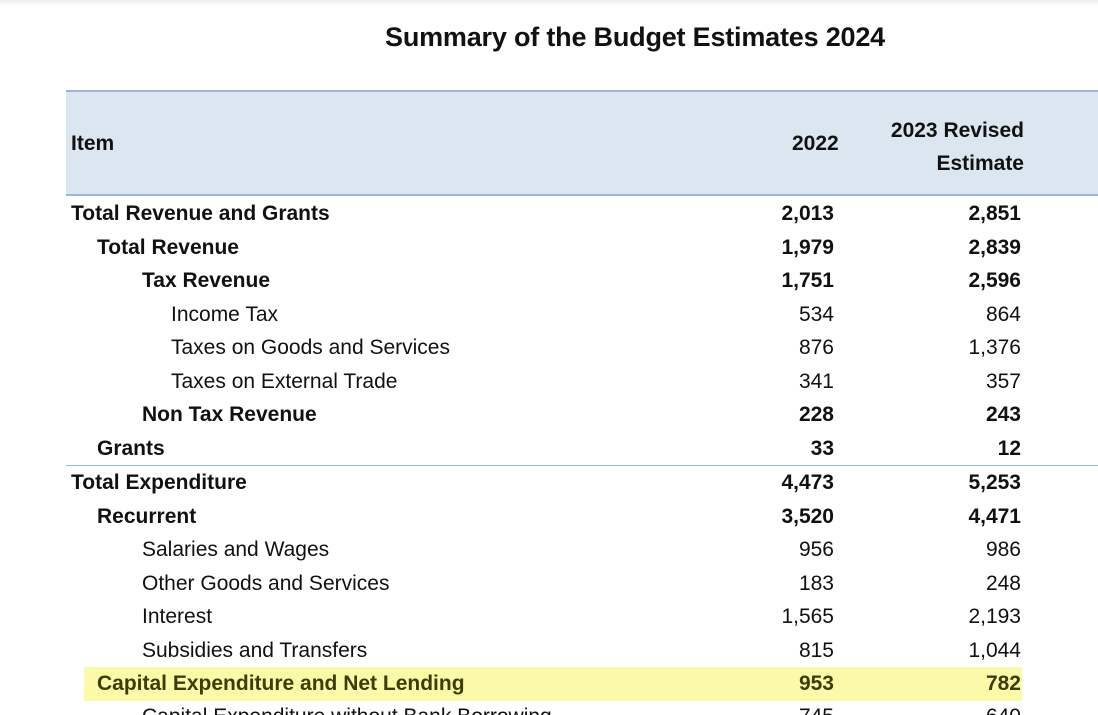 The width and height of the screenshot is (1098, 715). What do you see at coordinates (284, 381) in the screenshot?
I see `row-label: Taxes on External Trade` at bounding box center [284, 381].